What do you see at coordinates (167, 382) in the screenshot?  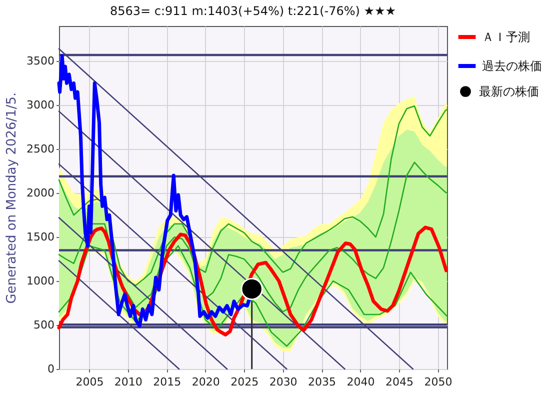 I see `x-tick-label: 2015` at bounding box center [167, 382].